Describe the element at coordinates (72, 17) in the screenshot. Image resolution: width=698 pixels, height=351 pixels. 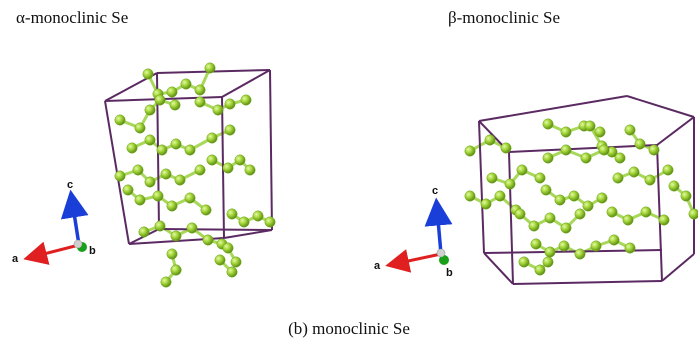
I see `alpha-se-title: α-monoclinic Se` at that location.